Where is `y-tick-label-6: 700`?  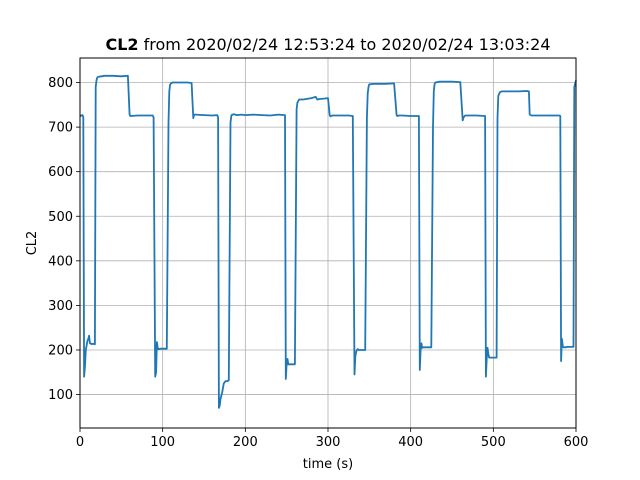
y-tick-label-6: 700 is located at coordinates (60, 128).